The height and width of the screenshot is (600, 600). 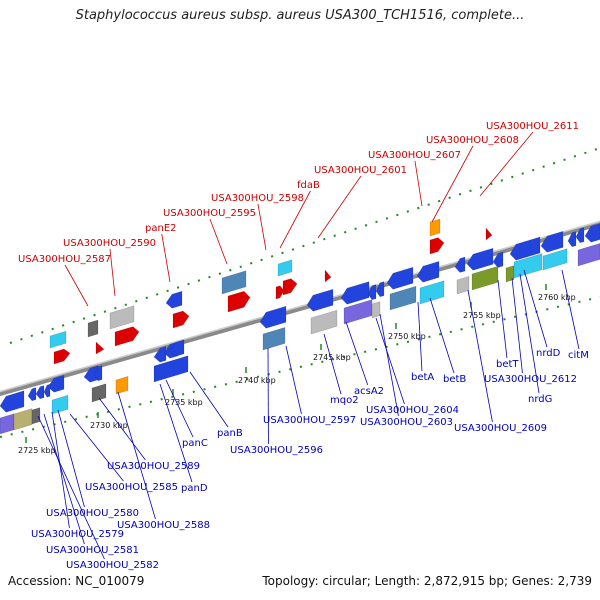 I want to click on gene-label-bottom: mqo2, so click(x=344, y=400).